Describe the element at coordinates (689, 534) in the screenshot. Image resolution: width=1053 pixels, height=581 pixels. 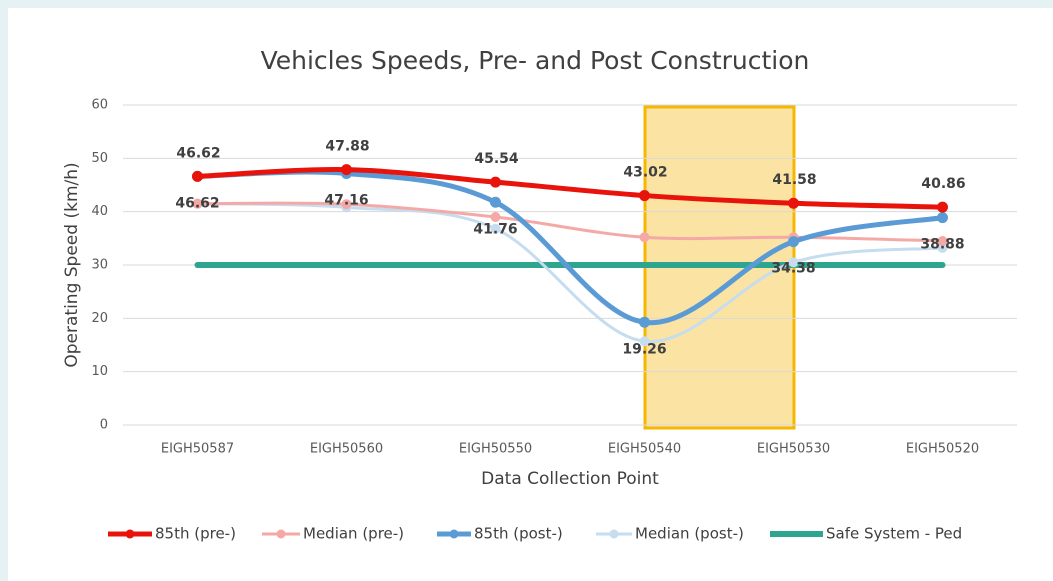
I see `legend-label: Median (post-)` at that location.